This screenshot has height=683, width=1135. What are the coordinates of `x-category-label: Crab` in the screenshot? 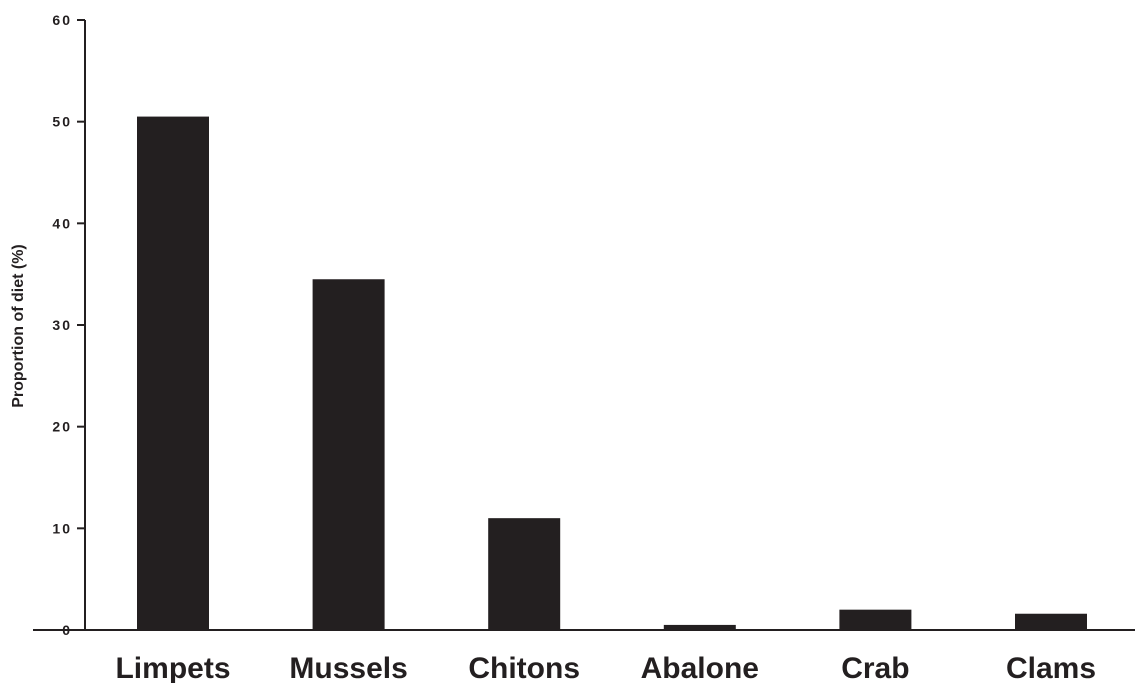 It's located at (875, 667).